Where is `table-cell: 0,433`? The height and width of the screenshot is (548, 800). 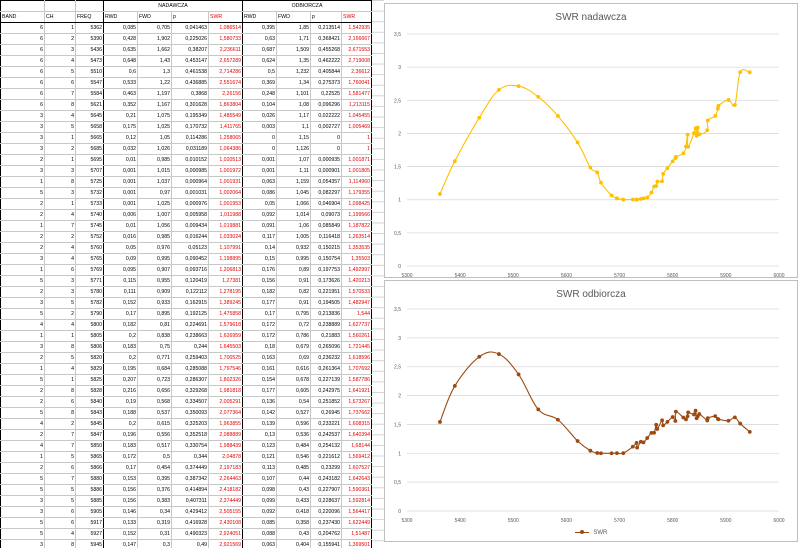 table-cell: 0,433 is located at coordinates (293, 501).